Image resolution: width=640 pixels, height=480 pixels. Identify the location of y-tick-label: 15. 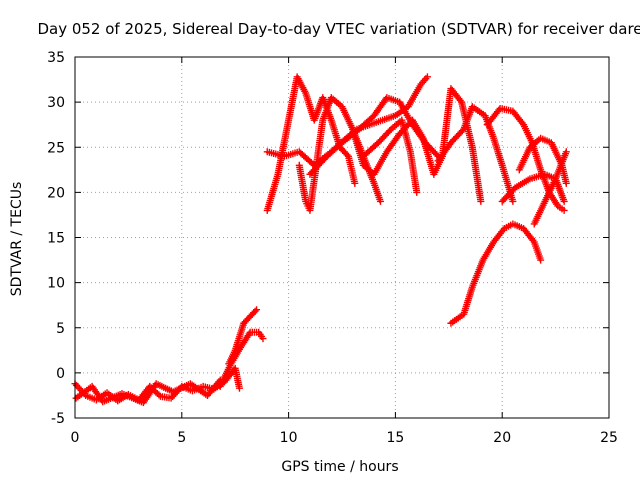
(56, 239).